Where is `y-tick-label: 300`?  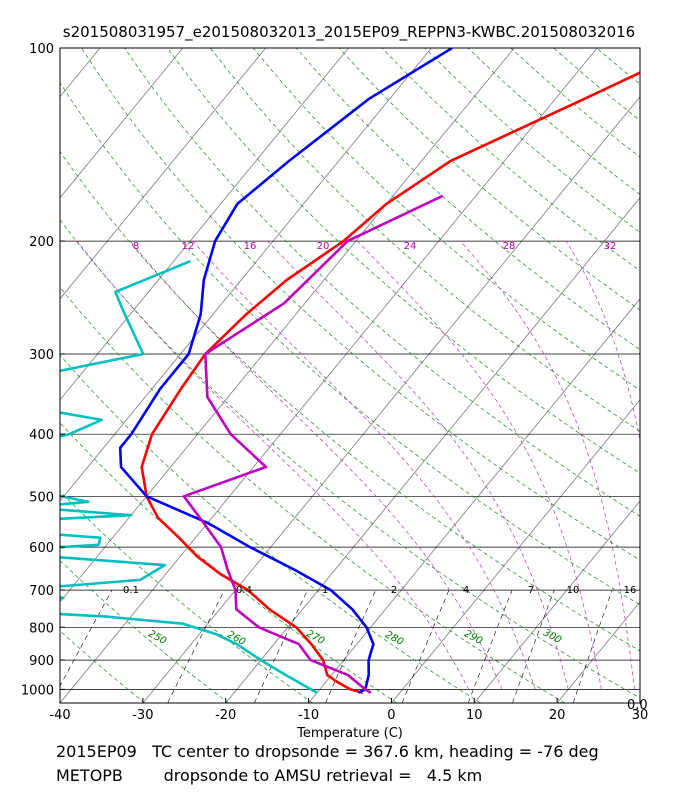 y-tick-label: 300 is located at coordinates (41, 355).